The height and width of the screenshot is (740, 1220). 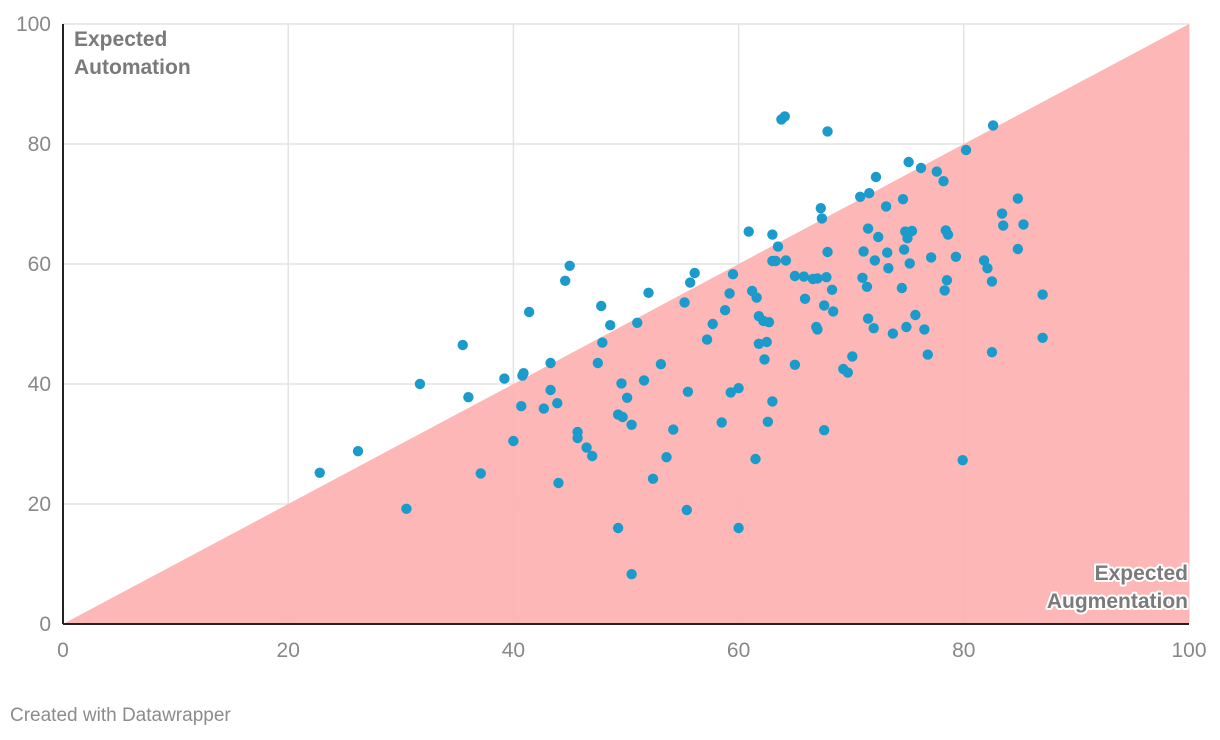 What do you see at coordinates (1117, 601) in the screenshot?
I see `augmentation-label-line-2: Augmentation` at bounding box center [1117, 601].